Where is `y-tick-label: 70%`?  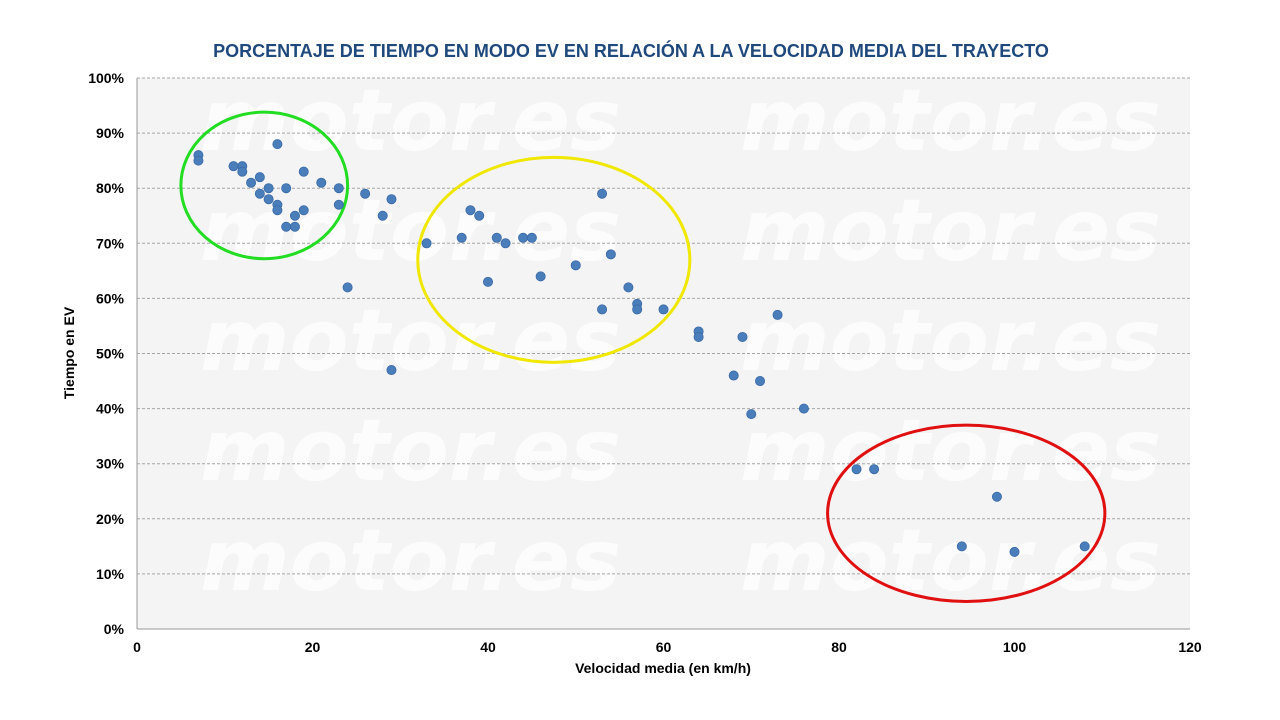
y-tick-label: 70% is located at coordinates (110, 243).